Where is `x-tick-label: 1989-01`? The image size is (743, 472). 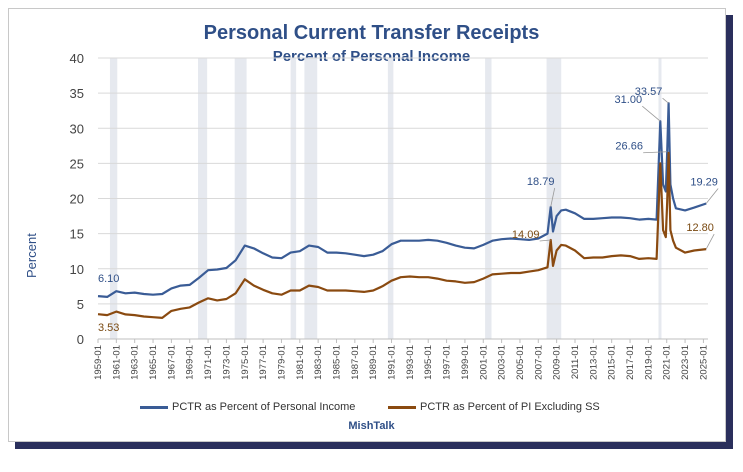 x-tick-label: 1989-01 is located at coordinates (373, 362).